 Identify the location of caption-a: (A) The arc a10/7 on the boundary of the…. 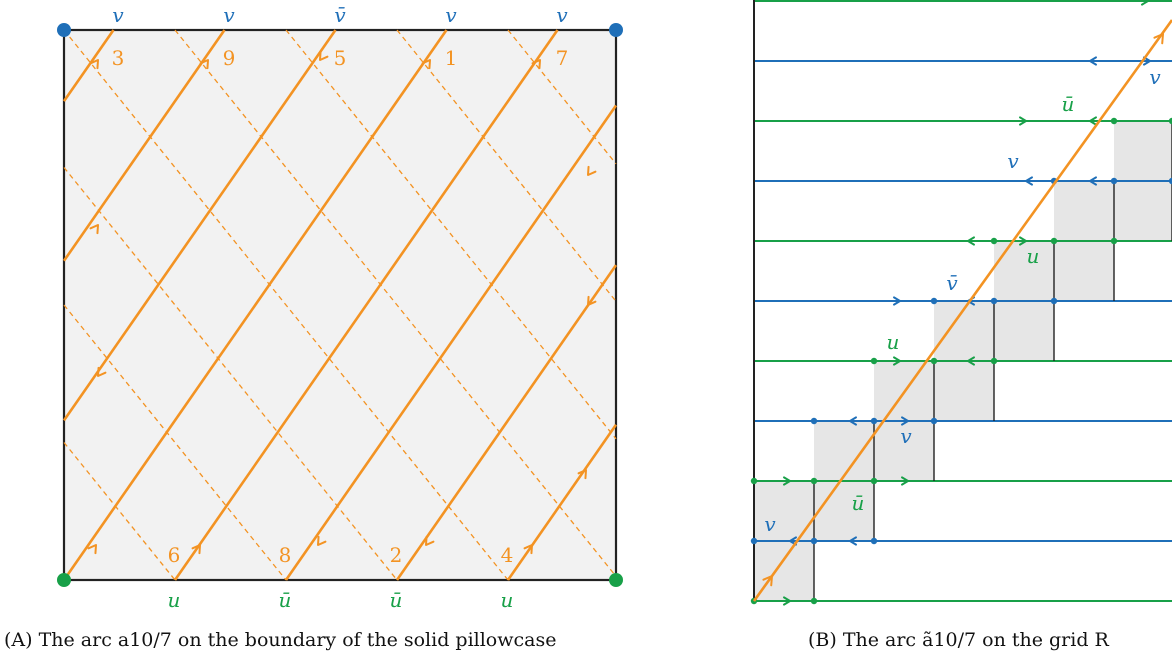
(280, 640).